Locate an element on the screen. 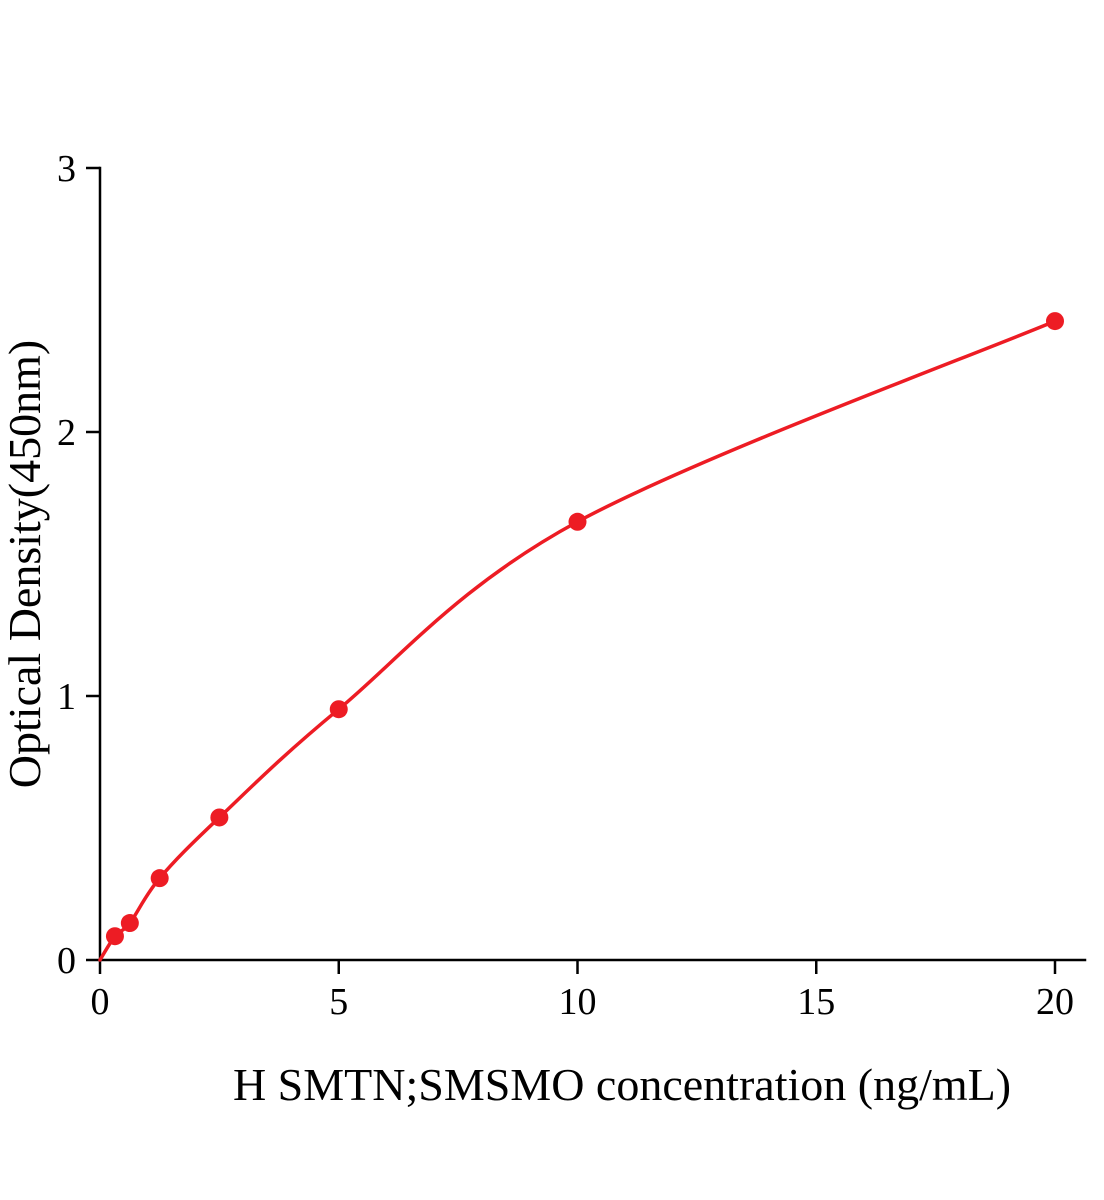 The width and height of the screenshot is (1104, 1200). x-axis-title: H SMTN;SMSMO concentration (ng/mL) is located at coordinates (622, 1084).